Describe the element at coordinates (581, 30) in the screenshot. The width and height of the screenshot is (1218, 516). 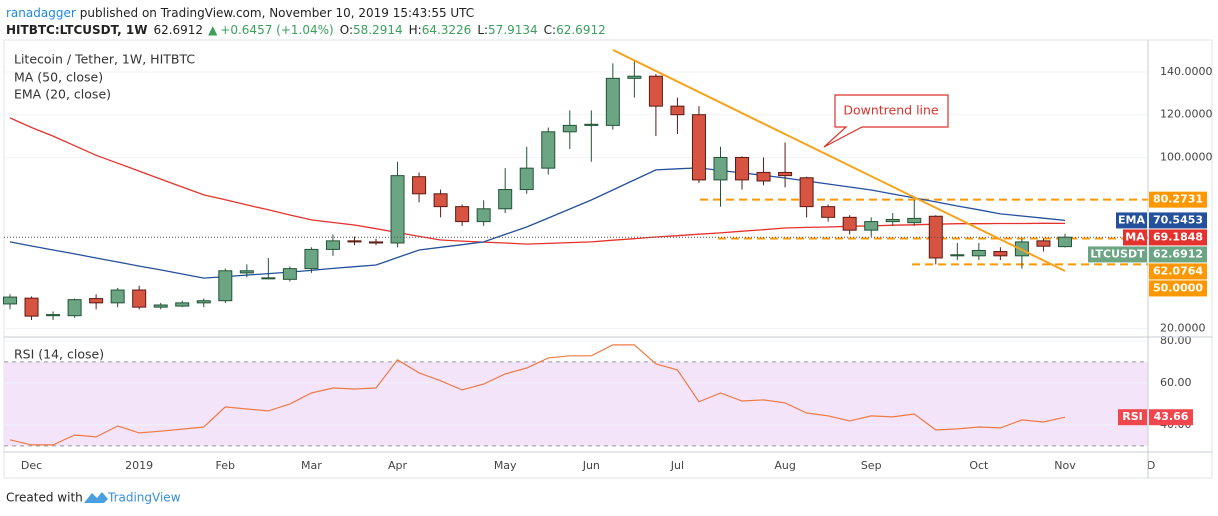
I see `ohlc-value: 62.6912` at that location.